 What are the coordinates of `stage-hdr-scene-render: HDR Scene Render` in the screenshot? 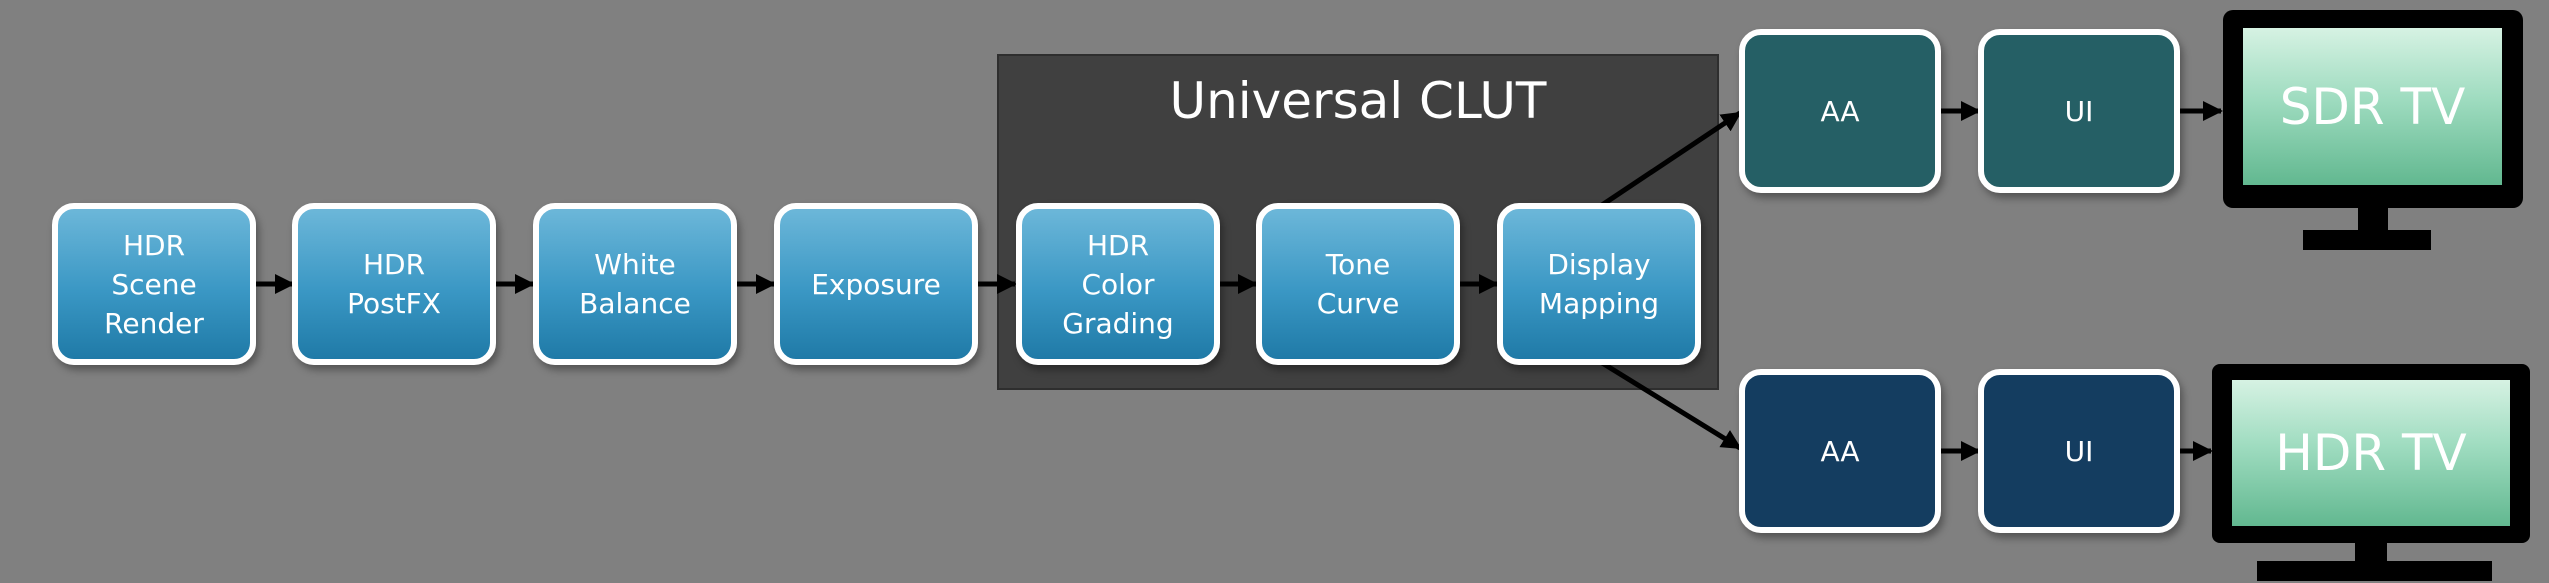 It's located at (154, 284).